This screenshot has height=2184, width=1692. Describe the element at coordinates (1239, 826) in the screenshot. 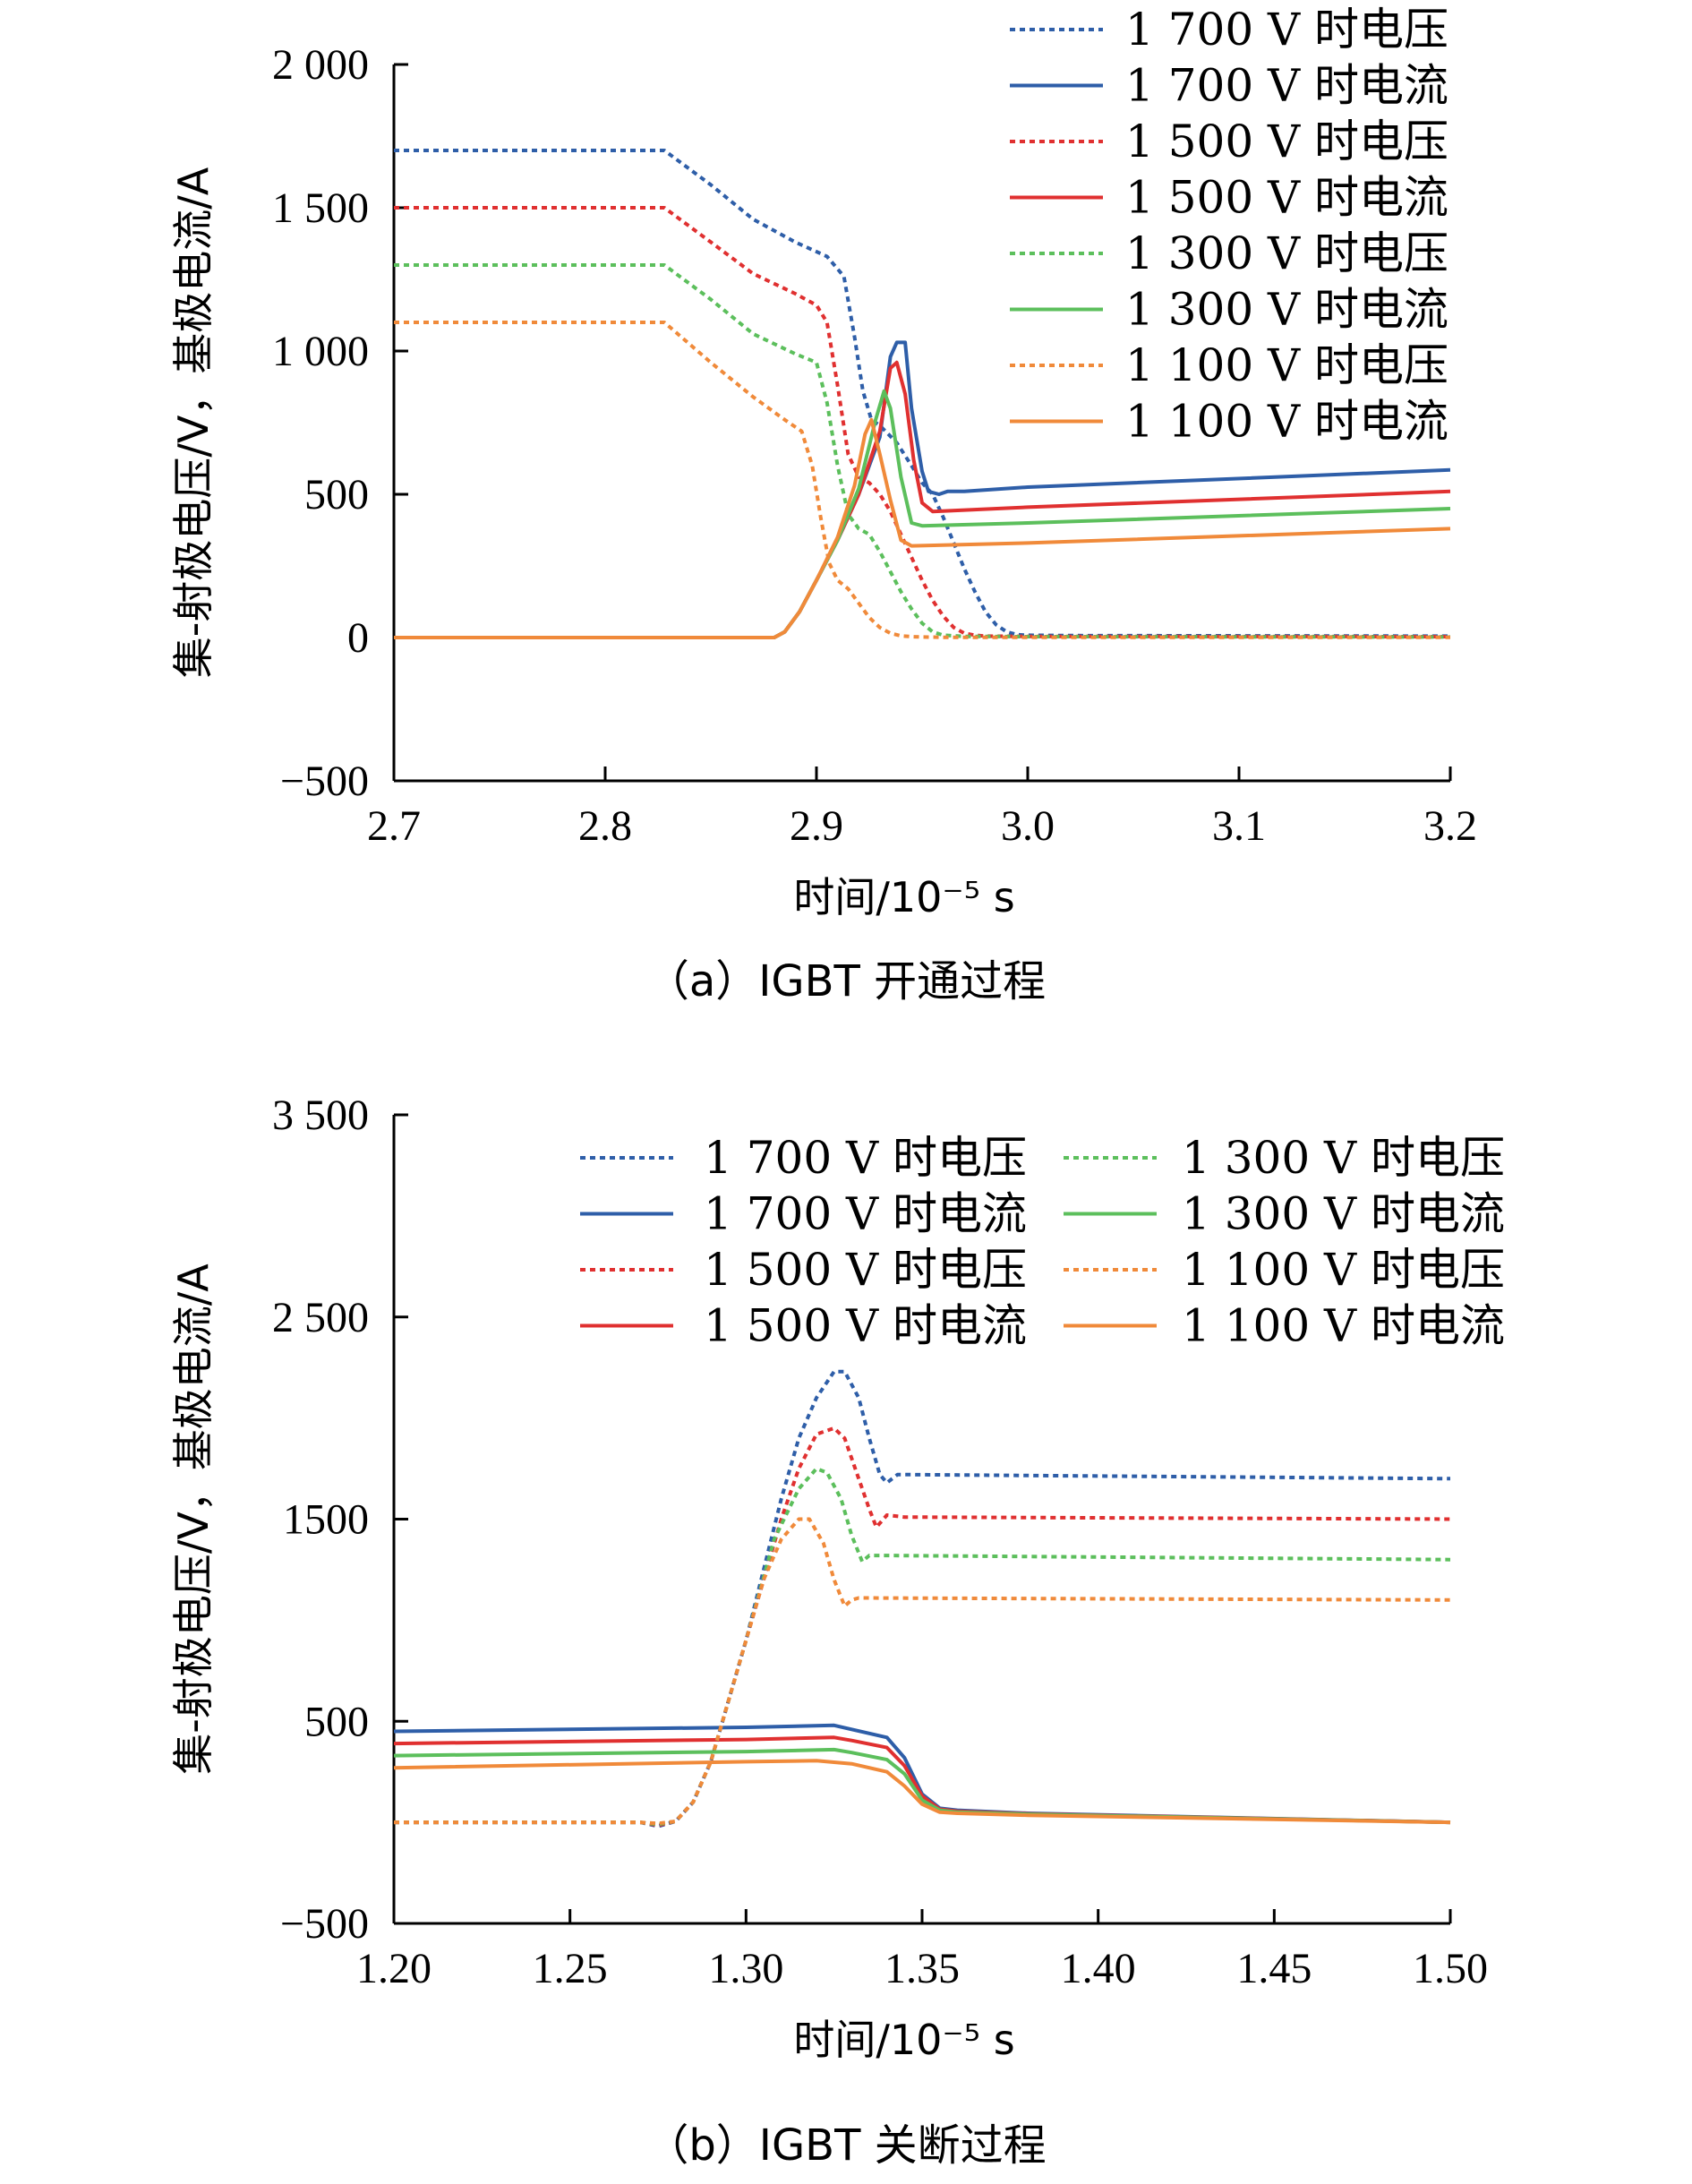

I see `x-tick-label: 3.1` at that location.